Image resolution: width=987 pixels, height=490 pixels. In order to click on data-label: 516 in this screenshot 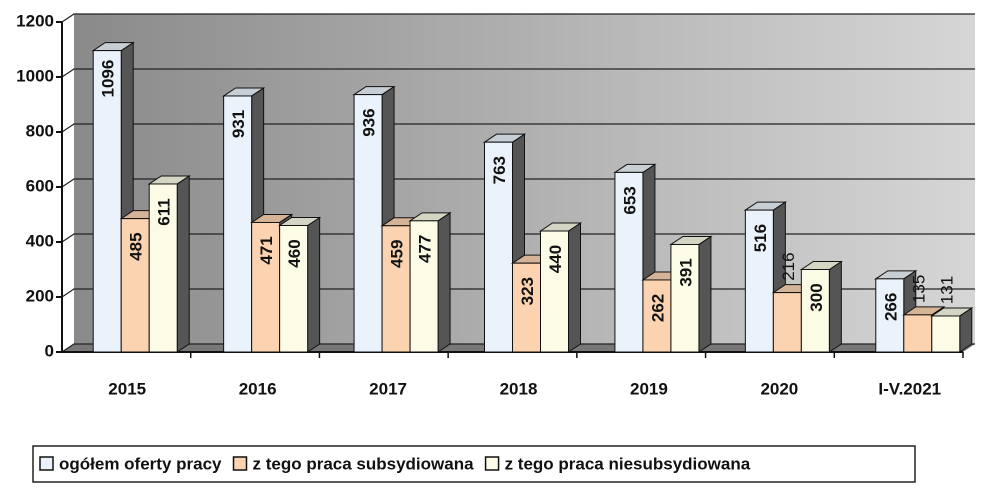, I will do `click(760, 238)`.